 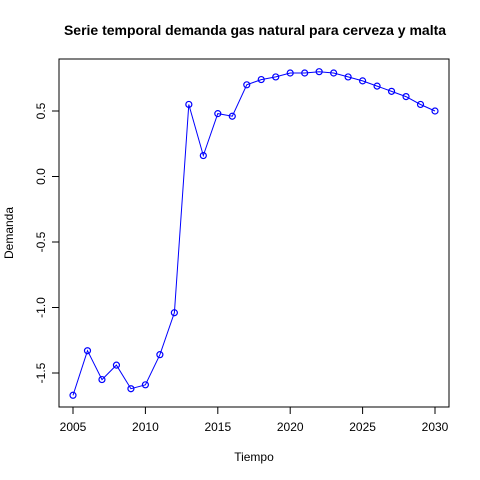 I want to click on y-tick-label: 0.5, so click(x=41, y=110).